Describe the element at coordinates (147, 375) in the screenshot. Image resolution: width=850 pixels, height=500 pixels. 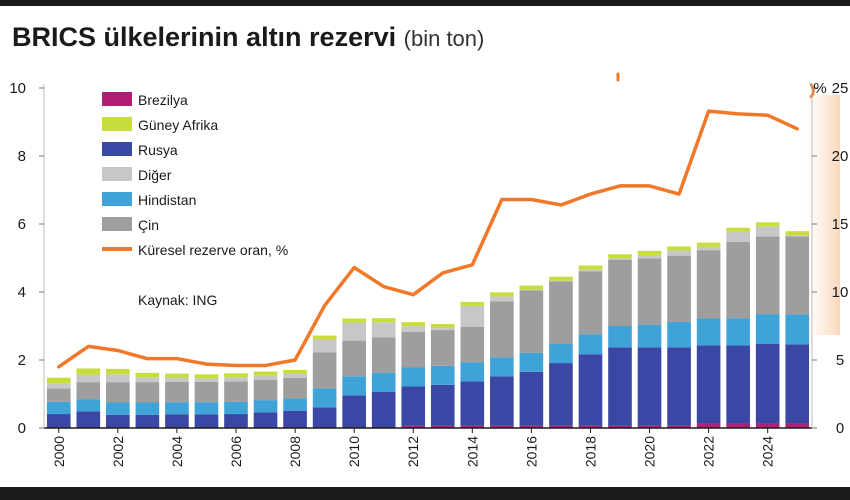
I see `bar-segment-Güney Afrika-2003` at that location.